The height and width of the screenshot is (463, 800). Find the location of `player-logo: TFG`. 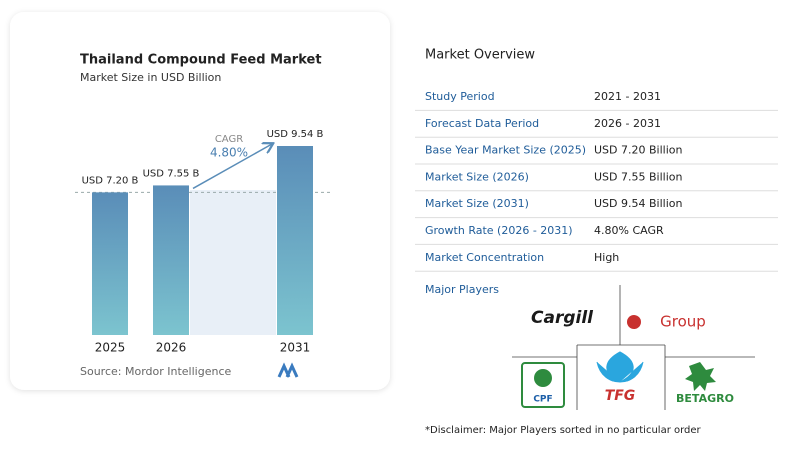

player-logo: TFG is located at coordinates (620, 396).